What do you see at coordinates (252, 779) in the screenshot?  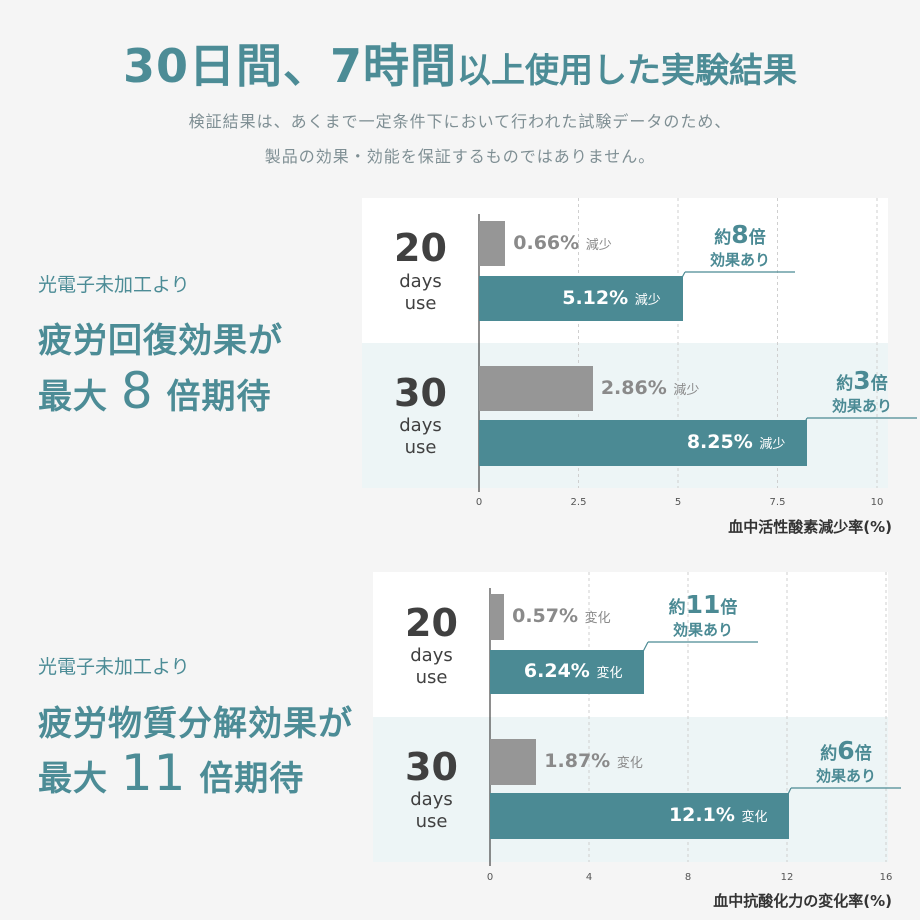 I see `section2-heading-post: 倍期待` at bounding box center [252, 779].